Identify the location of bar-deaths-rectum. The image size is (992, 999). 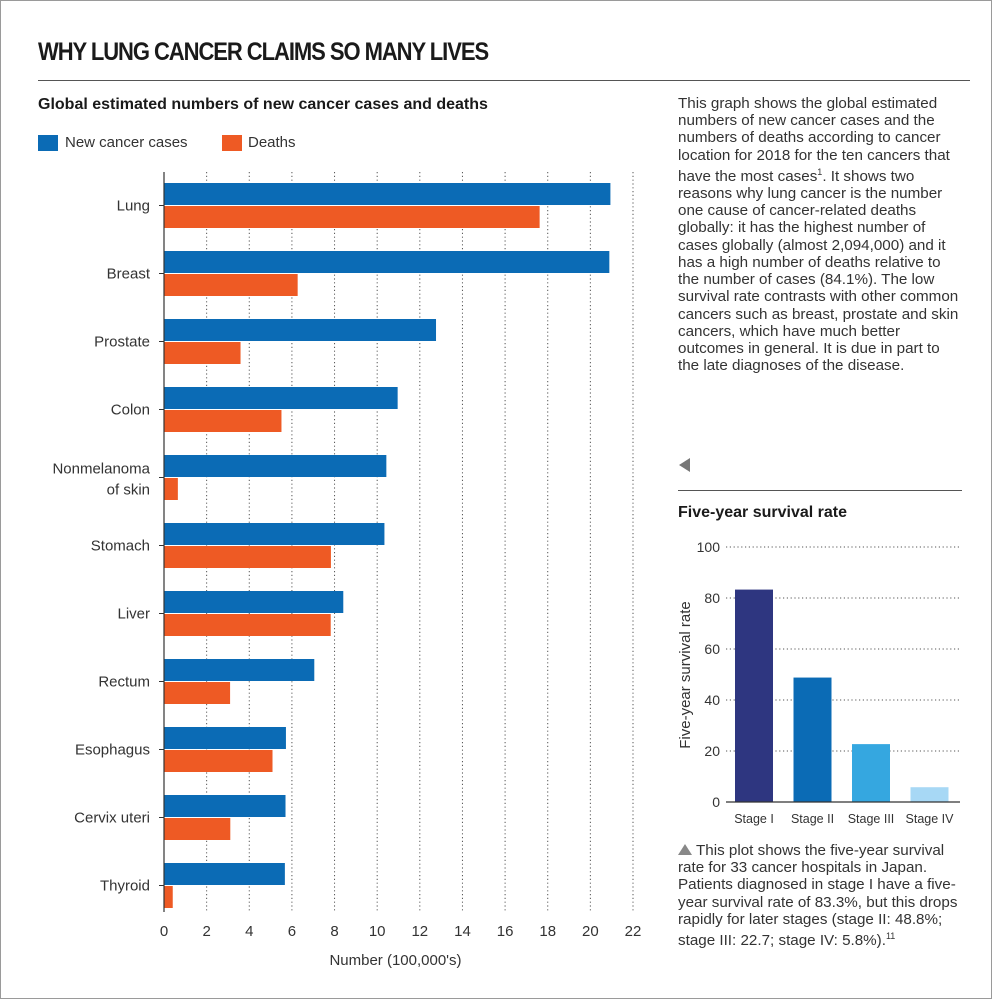
(197, 693).